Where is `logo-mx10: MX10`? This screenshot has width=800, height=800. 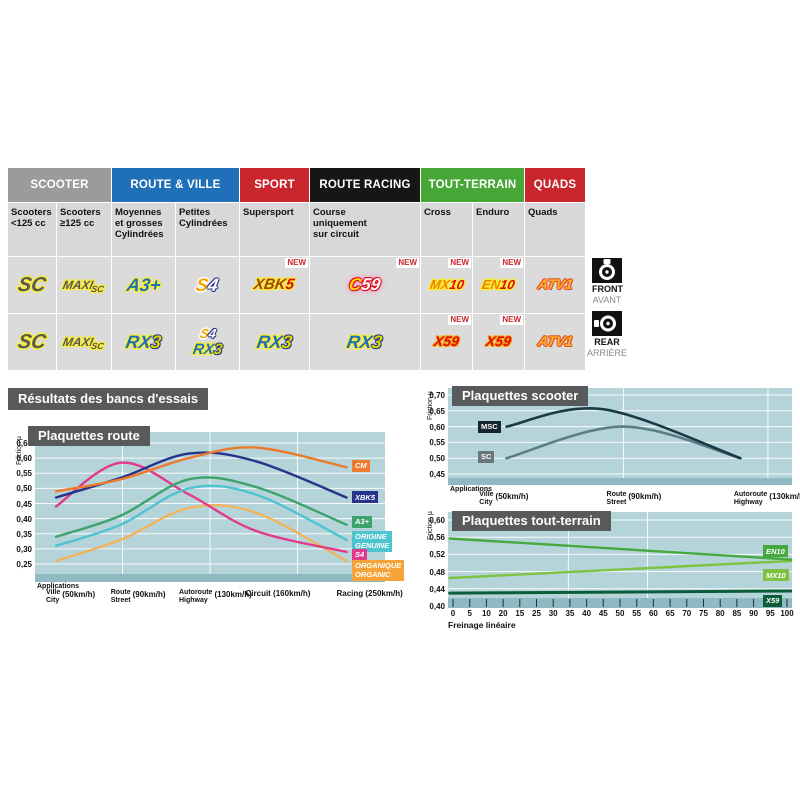 logo-mx10: MX10 is located at coordinates (446, 284).